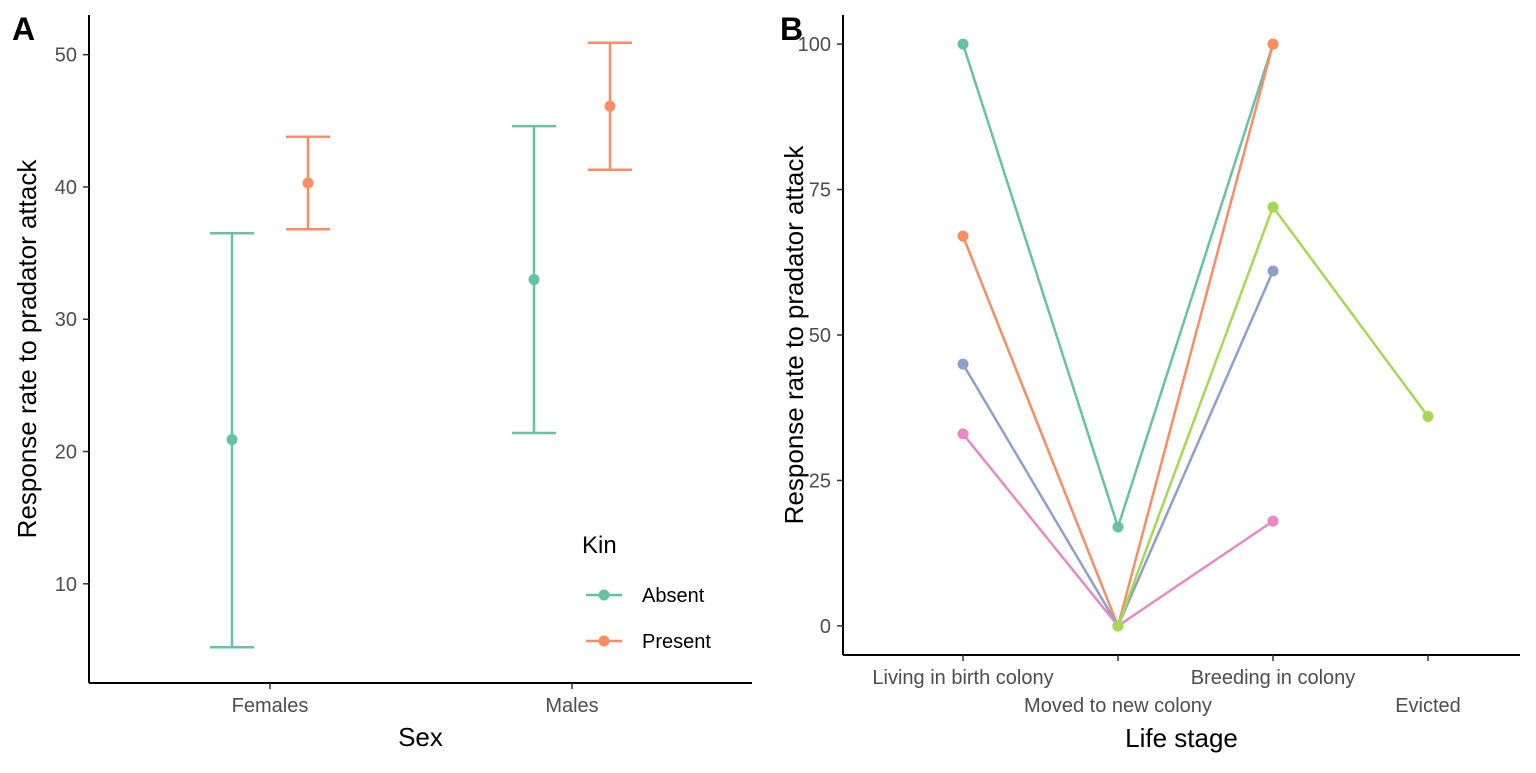  I want to click on y-tick-label-a: 20, so click(66, 453).